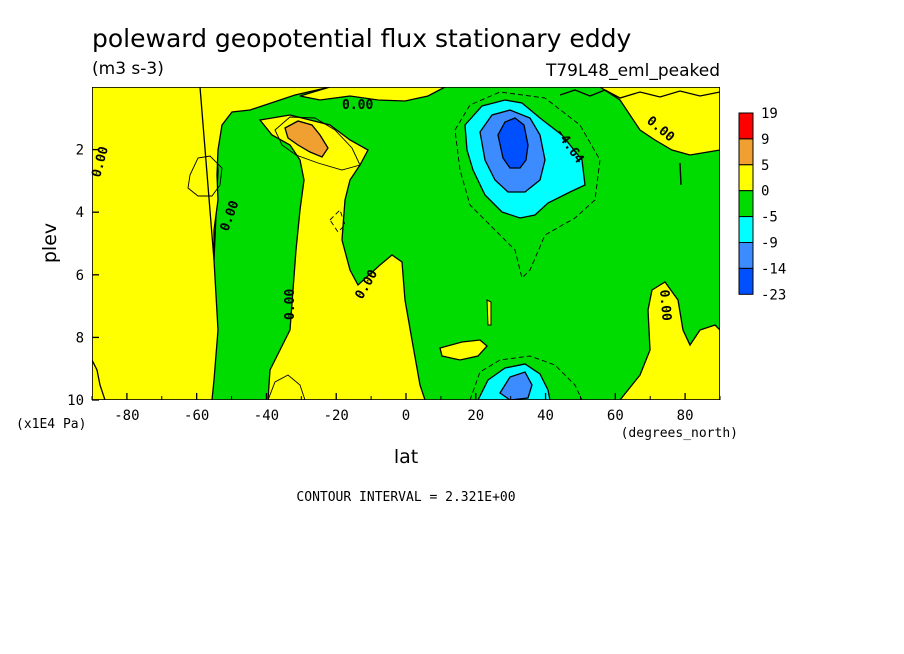 The image size is (904, 654). I want to click on y-tick-label: 8, so click(80, 338).